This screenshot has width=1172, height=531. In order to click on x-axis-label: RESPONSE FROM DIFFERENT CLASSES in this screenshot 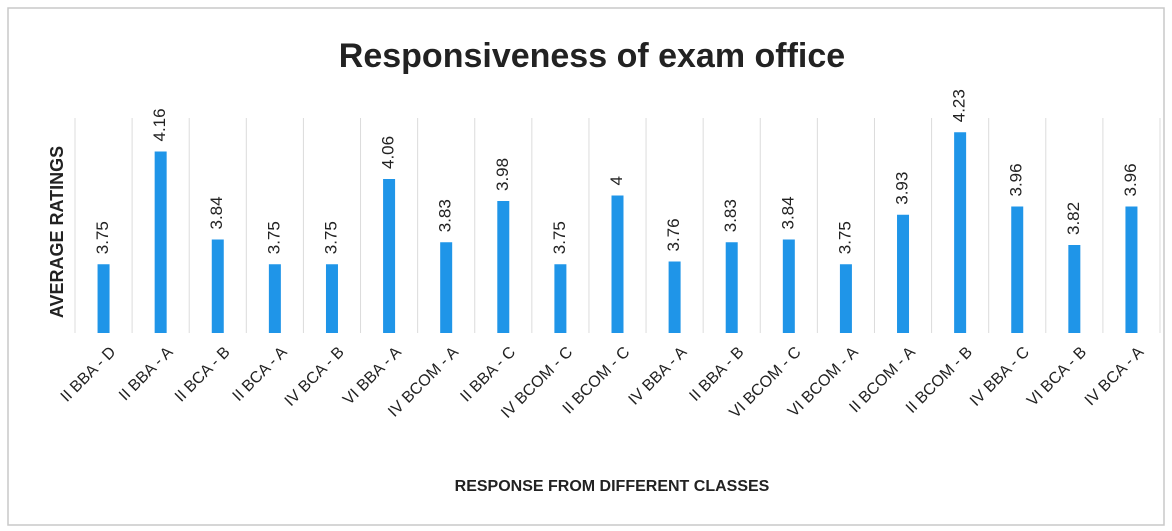, I will do `click(612, 486)`.